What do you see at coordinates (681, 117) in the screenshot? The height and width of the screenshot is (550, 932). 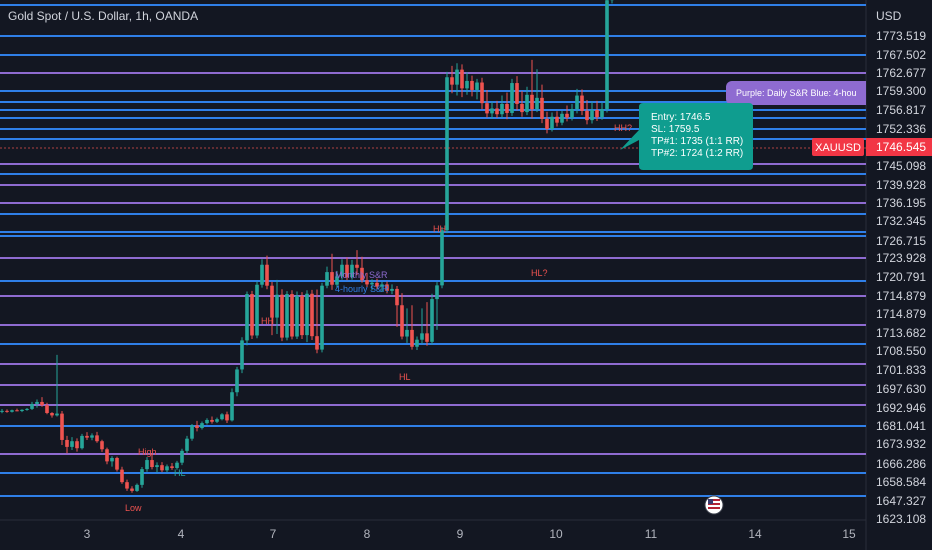 I see `callout-entry: Entry: 1746.5` at bounding box center [681, 117].